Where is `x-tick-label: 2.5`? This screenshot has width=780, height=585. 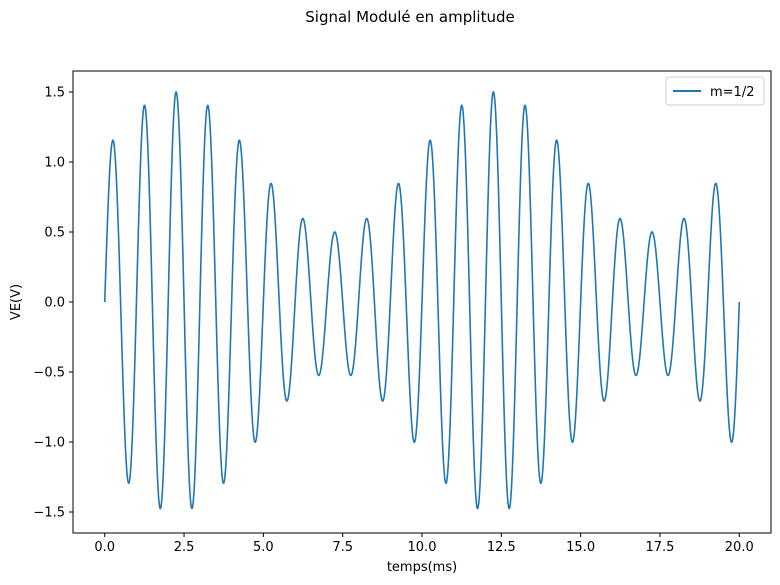
x-tick-label: 2.5 is located at coordinates (184, 547).